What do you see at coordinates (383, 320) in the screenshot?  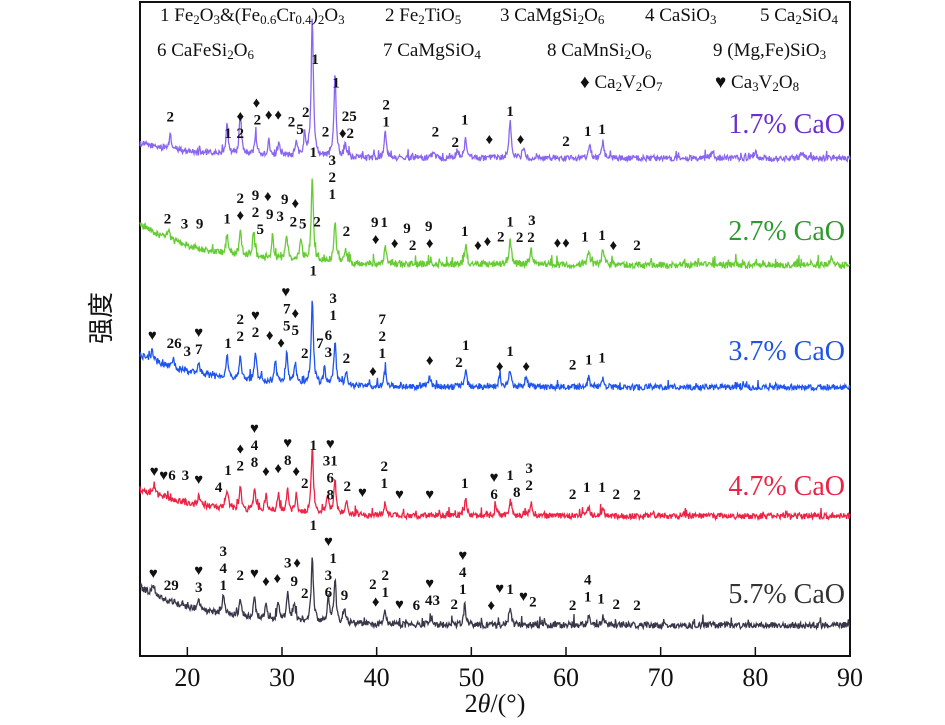 I see `peak-label: 7` at bounding box center [383, 320].